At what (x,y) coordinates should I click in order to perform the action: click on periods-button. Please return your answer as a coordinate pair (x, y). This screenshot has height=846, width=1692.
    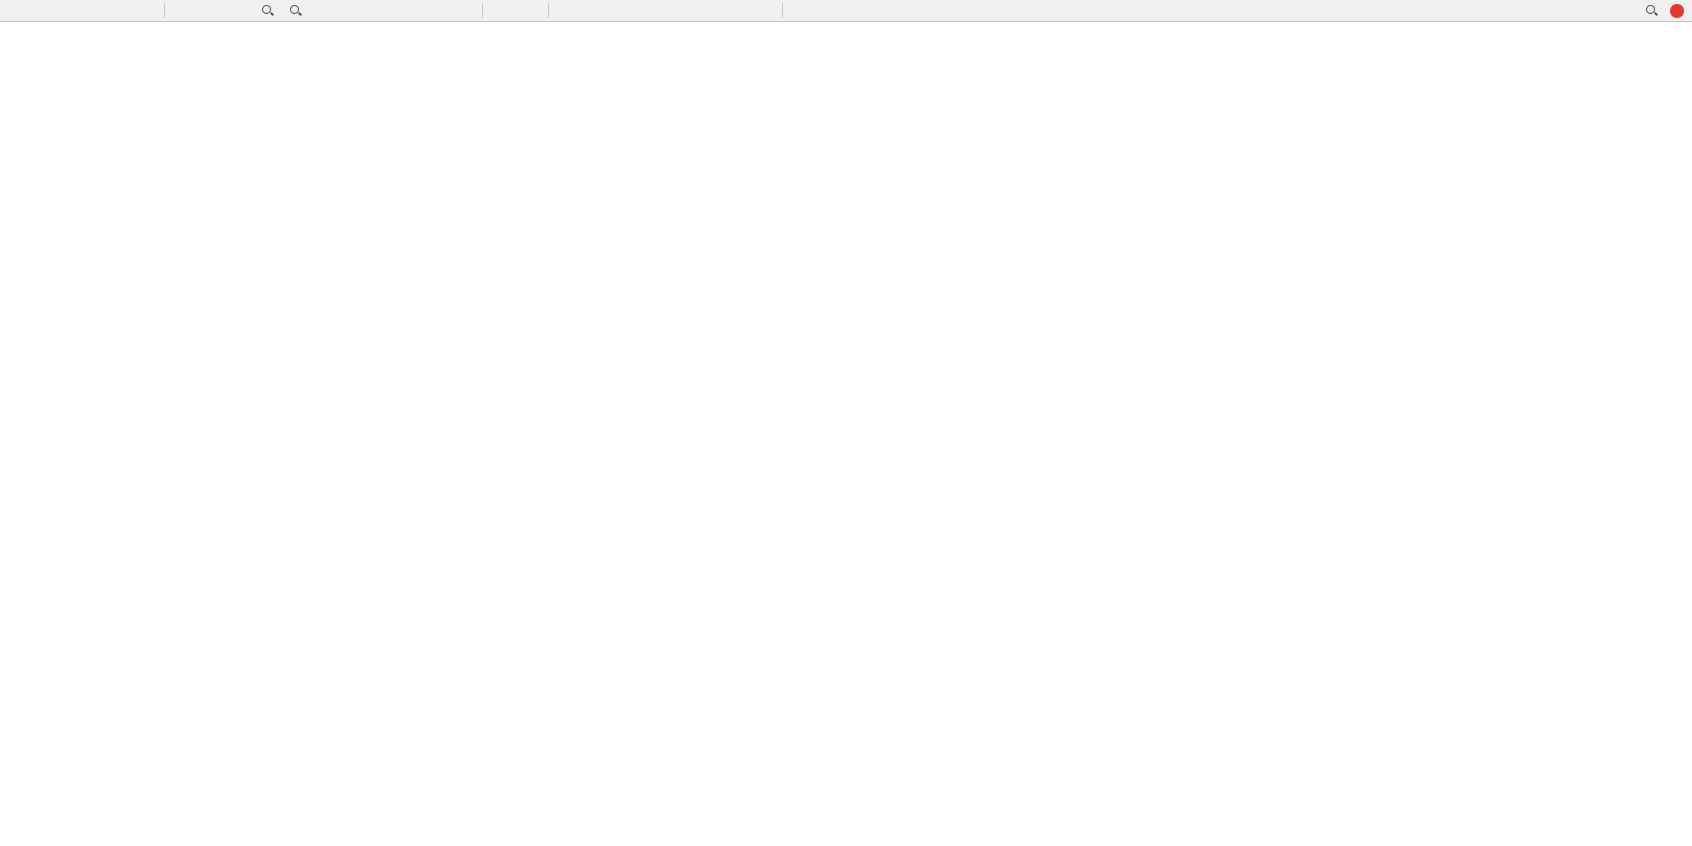
    Looking at the image, I should click on (435, 10).